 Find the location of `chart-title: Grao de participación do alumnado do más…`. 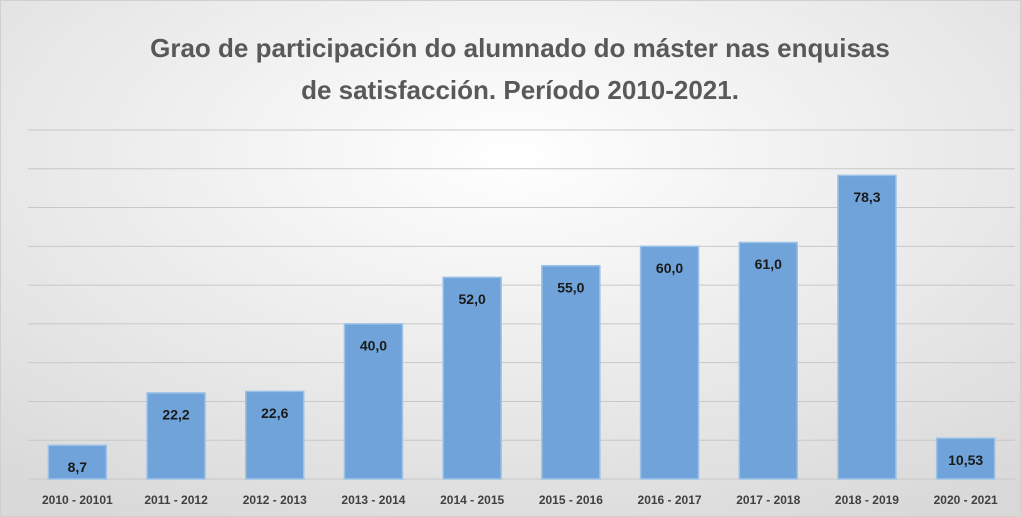

chart-title: Grao de participación do alumnado do más… is located at coordinates (520, 48).